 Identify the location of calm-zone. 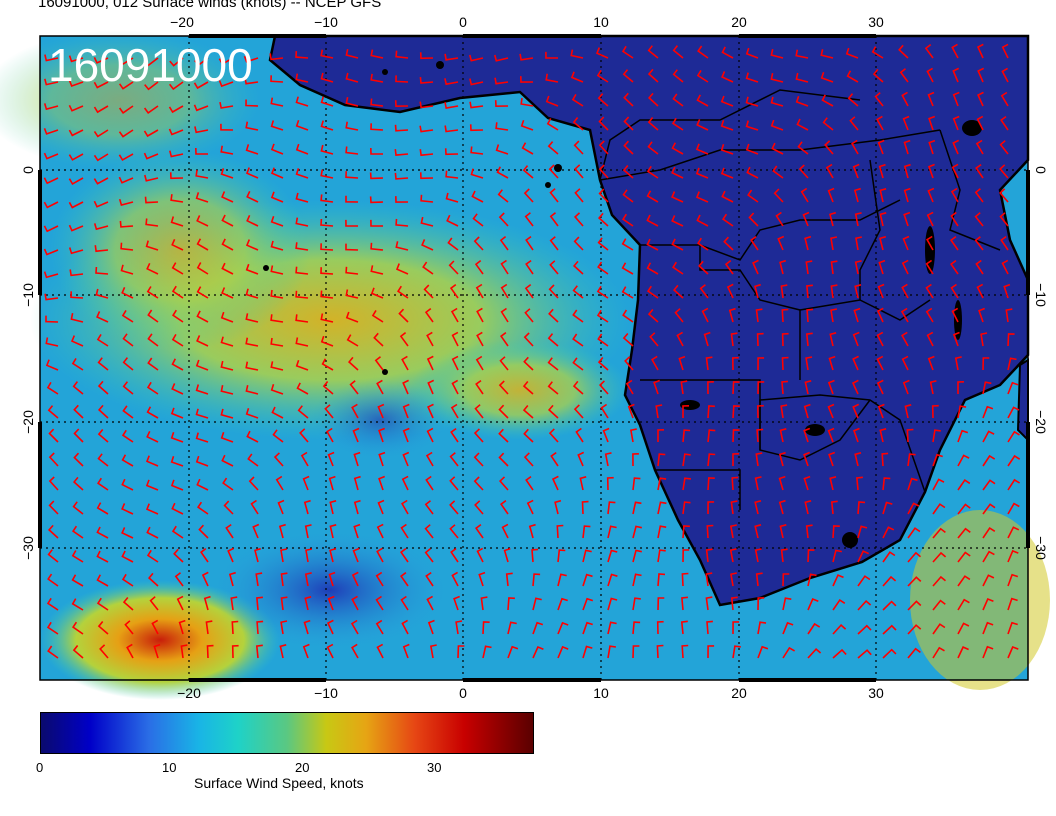
(330, 590).